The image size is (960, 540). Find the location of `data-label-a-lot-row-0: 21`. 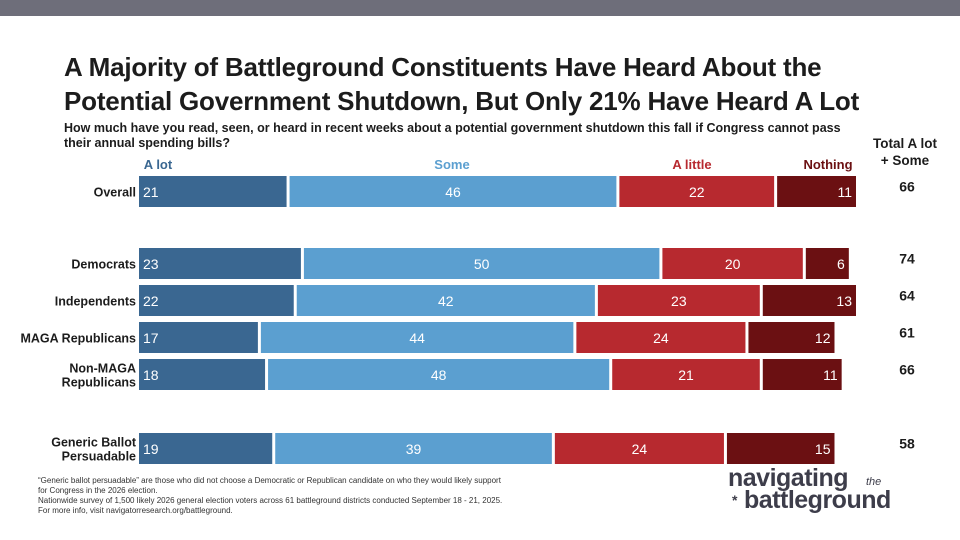

data-label-a-lot-row-0: 21 is located at coordinates (151, 192).